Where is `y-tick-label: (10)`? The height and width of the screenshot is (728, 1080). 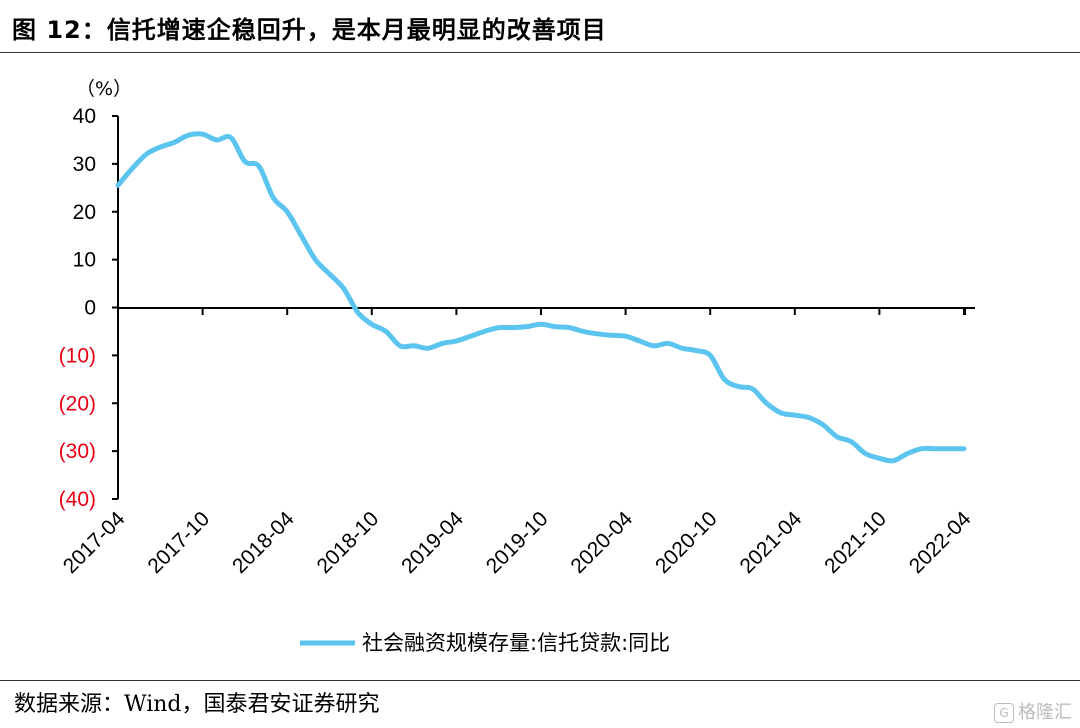
y-tick-label: (10) is located at coordinates (77, 355).